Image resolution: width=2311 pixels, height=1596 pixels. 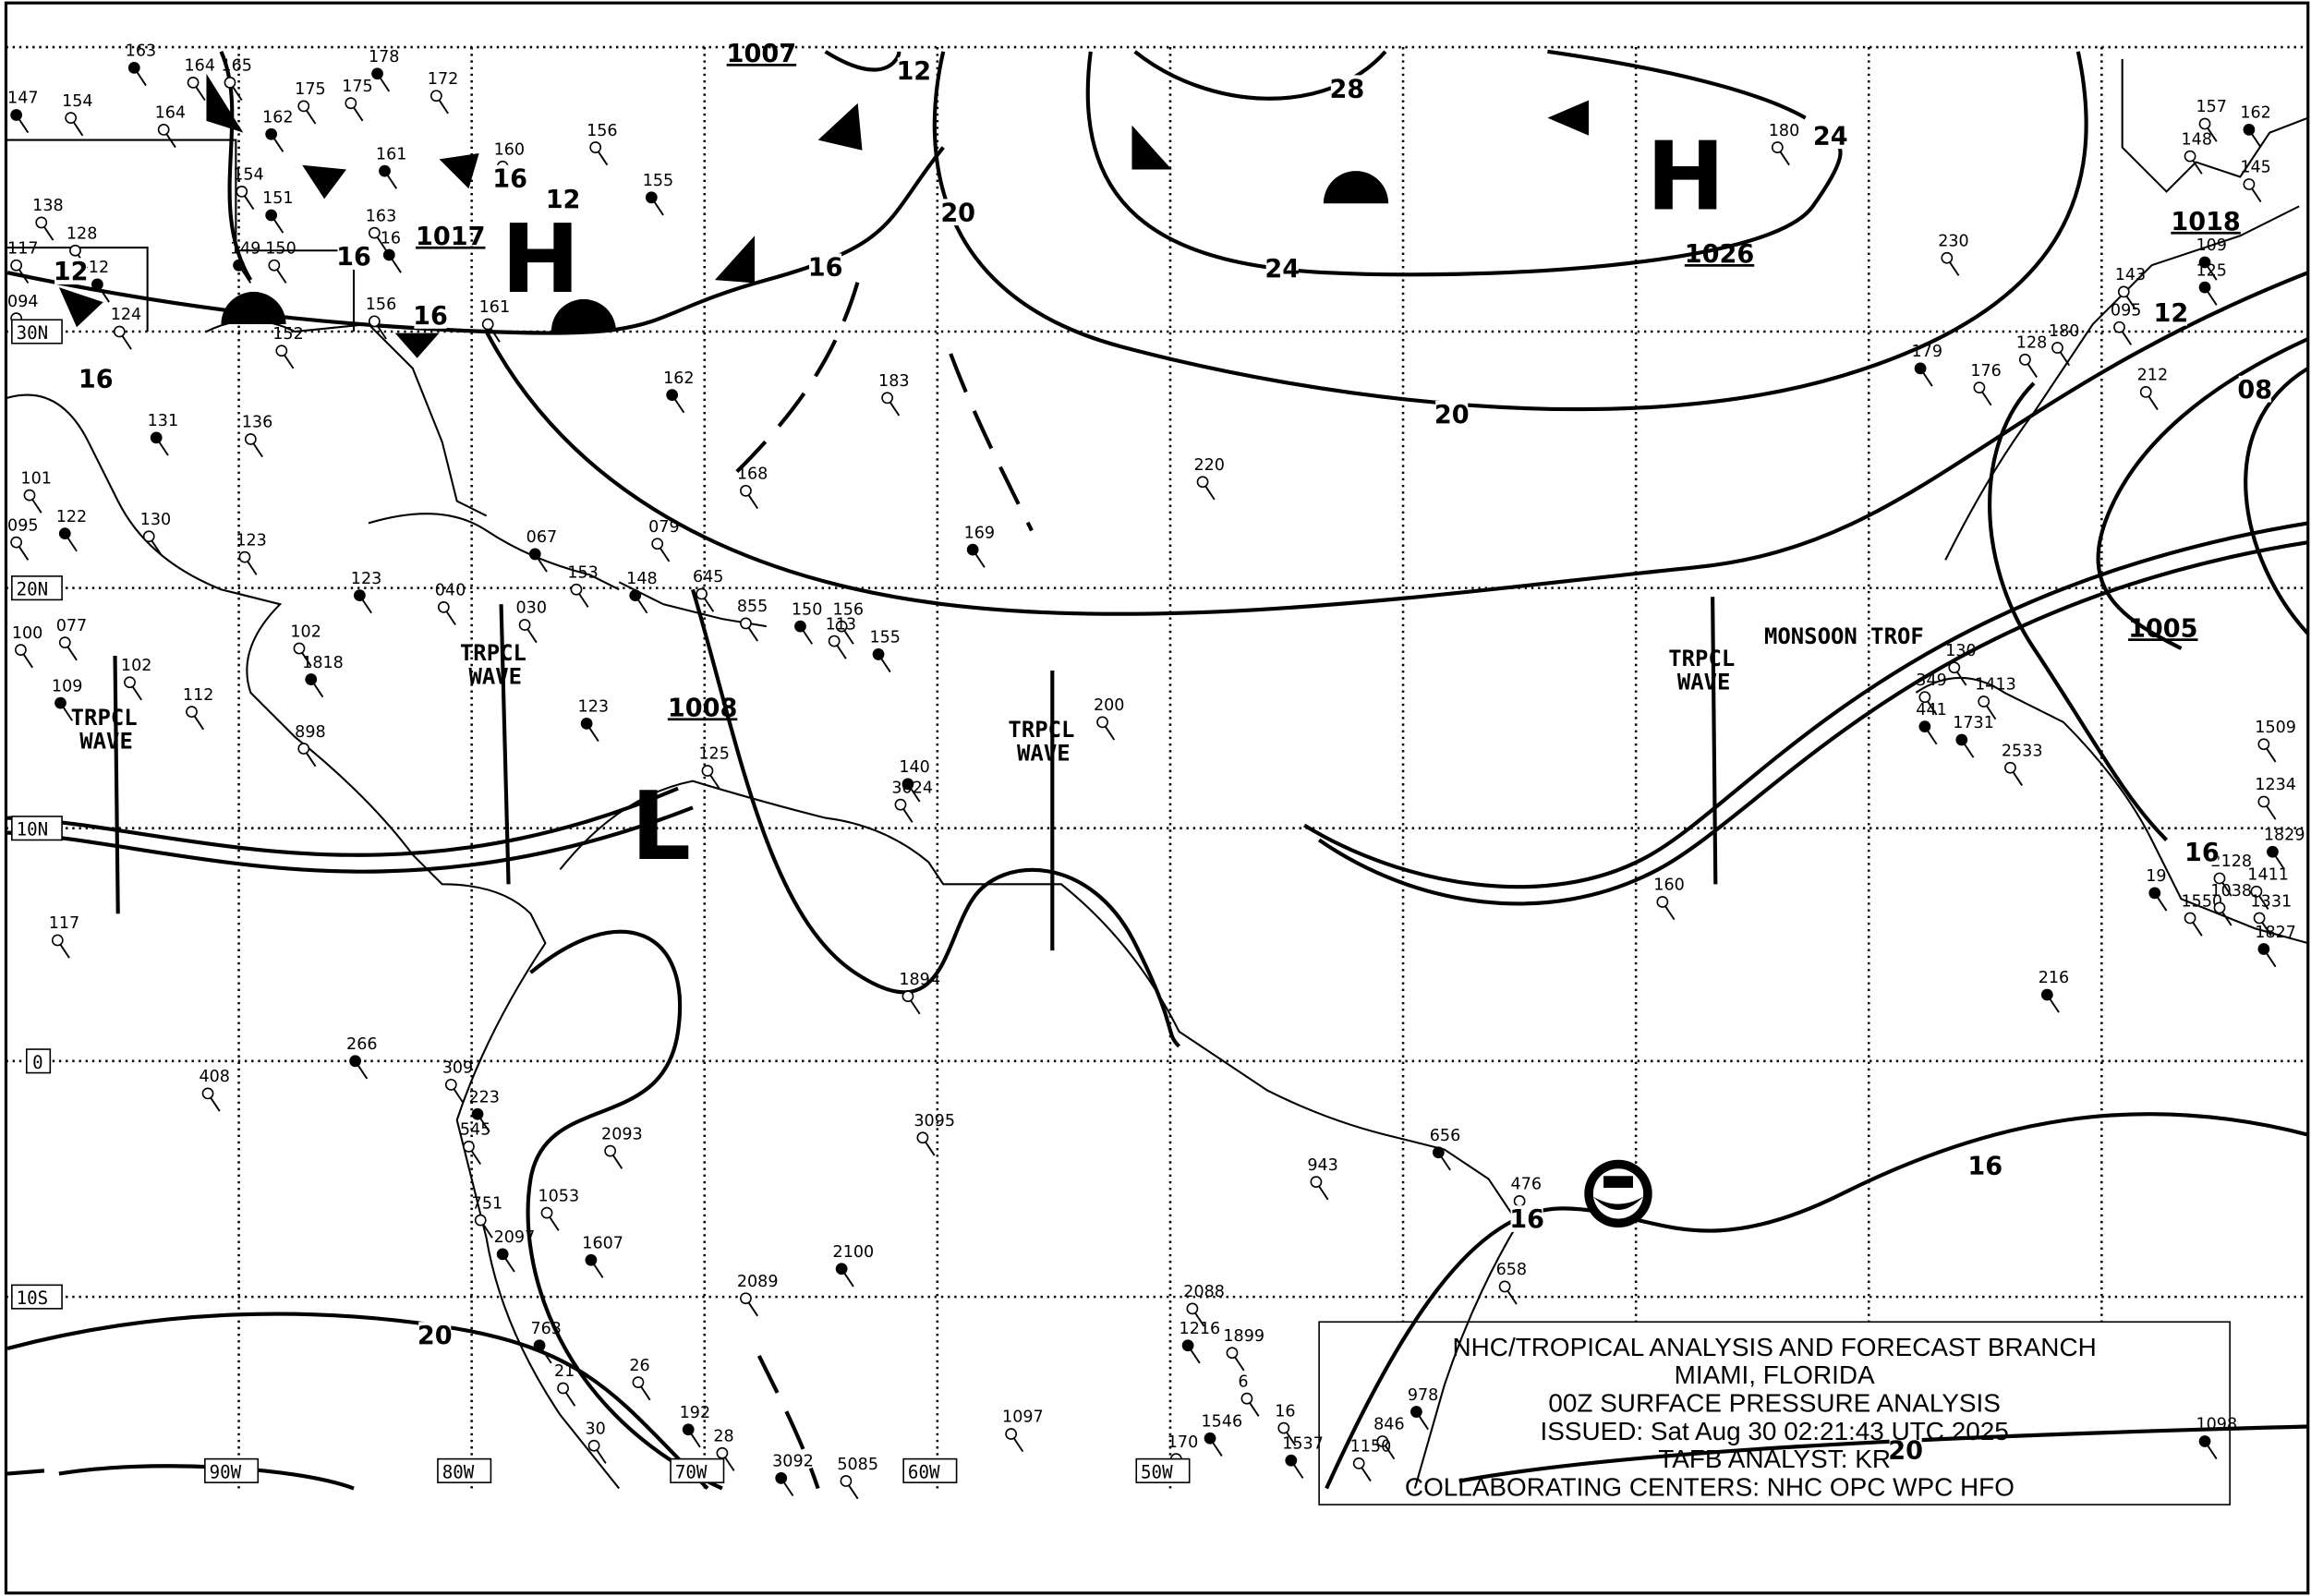 What do you see at coordinates (919, 980) in the screenshot?
I see `station-pressure: 1894` at bounding box center [919, 980].